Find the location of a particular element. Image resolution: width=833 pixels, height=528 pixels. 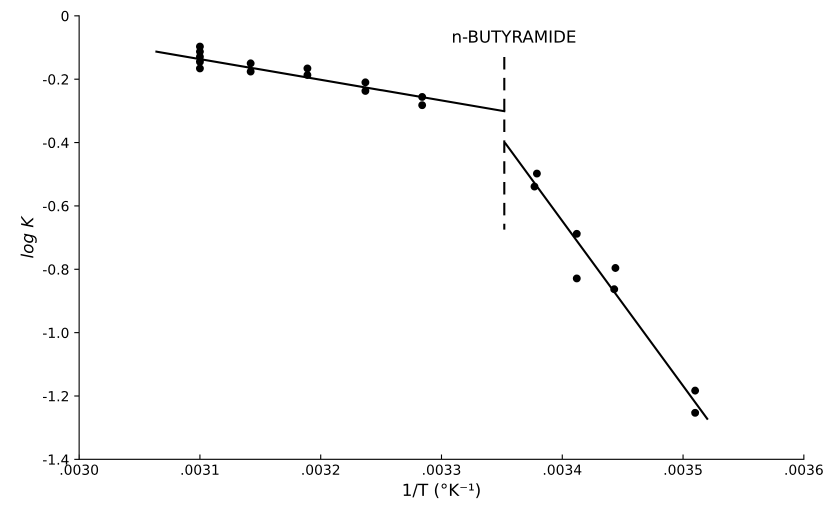

x-tick-label: .0036 is located at coordinates (804, 469).